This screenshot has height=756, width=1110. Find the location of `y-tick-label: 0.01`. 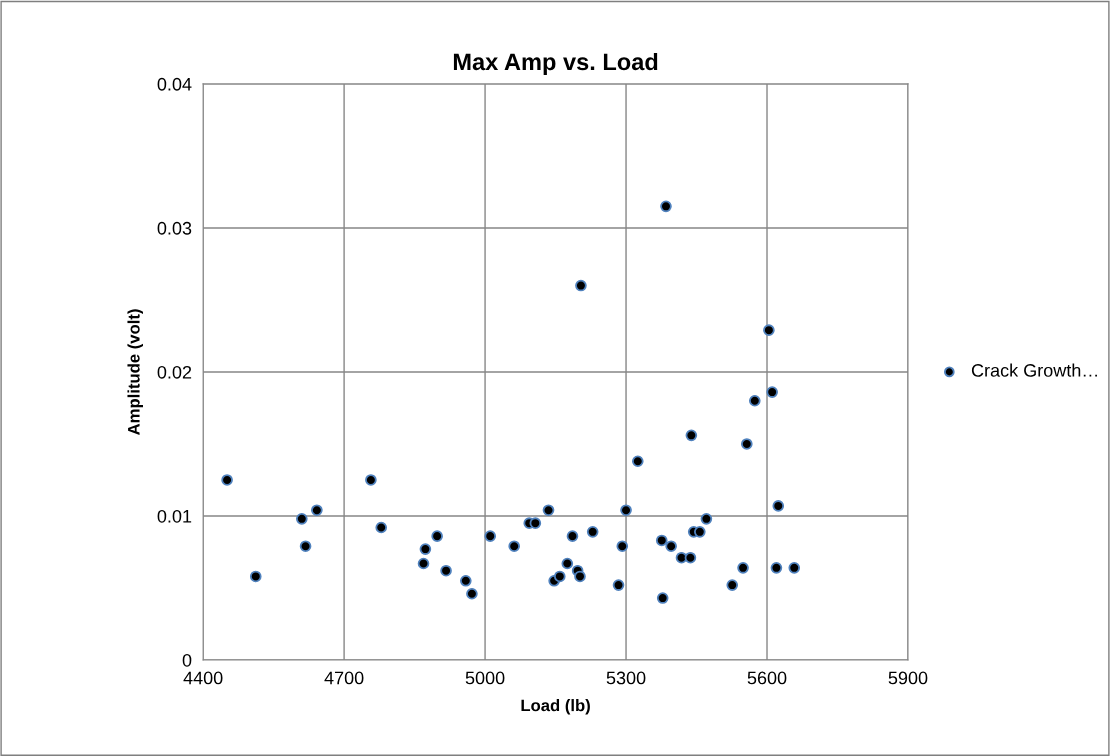

y-tick-label: 0.01 is located at coordinates (174, 516).